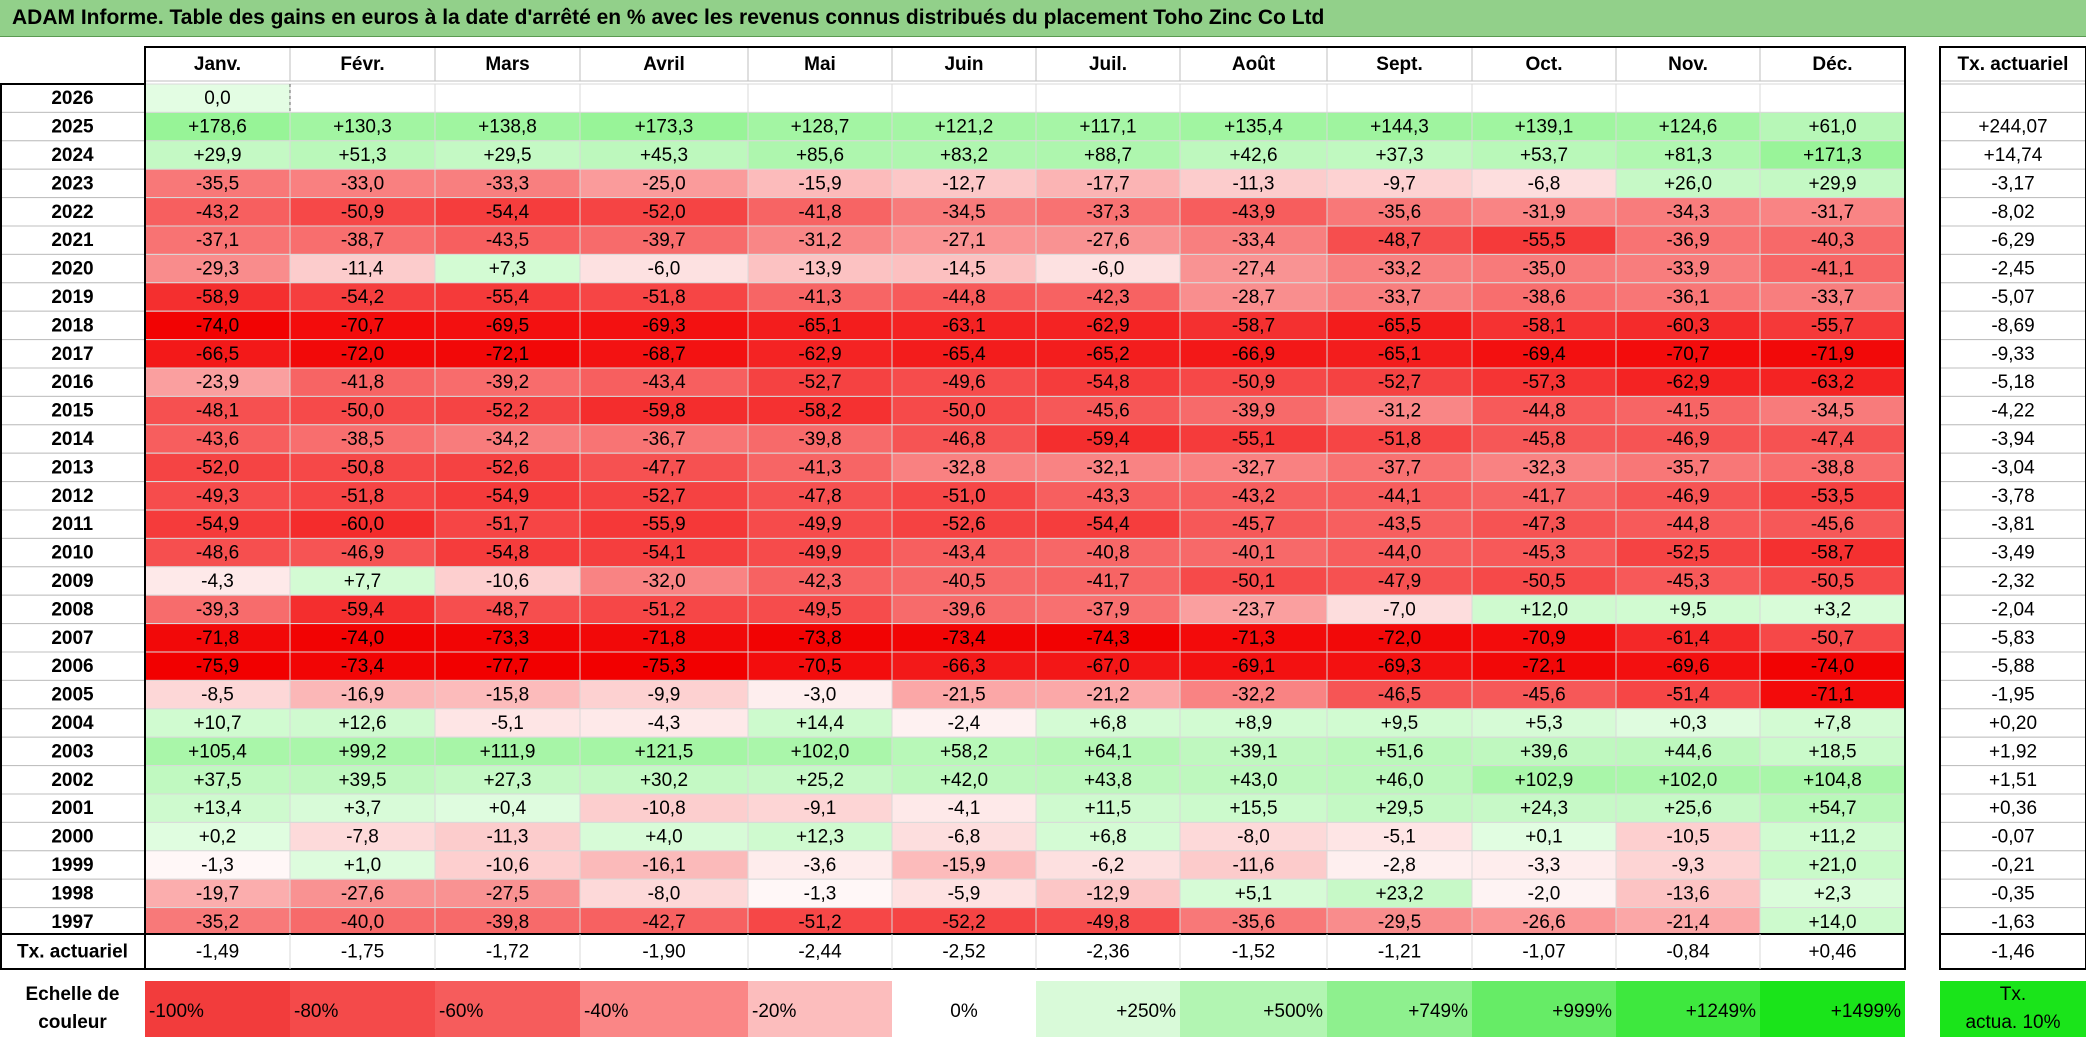  I want to click on cell-value: -43,2, so click(1253, 496).